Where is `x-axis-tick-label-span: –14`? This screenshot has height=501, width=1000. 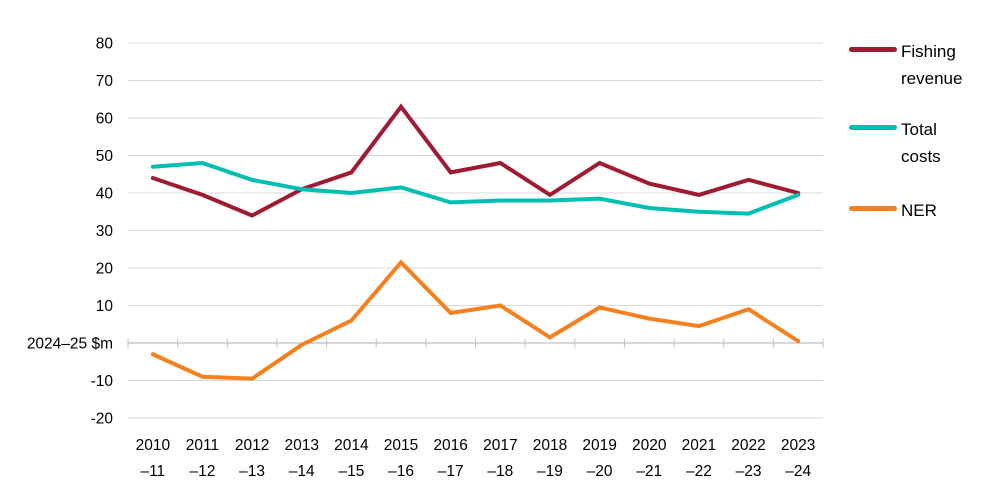
x-axis-tick-label-span: –14 is located at coordinates (302, 471).